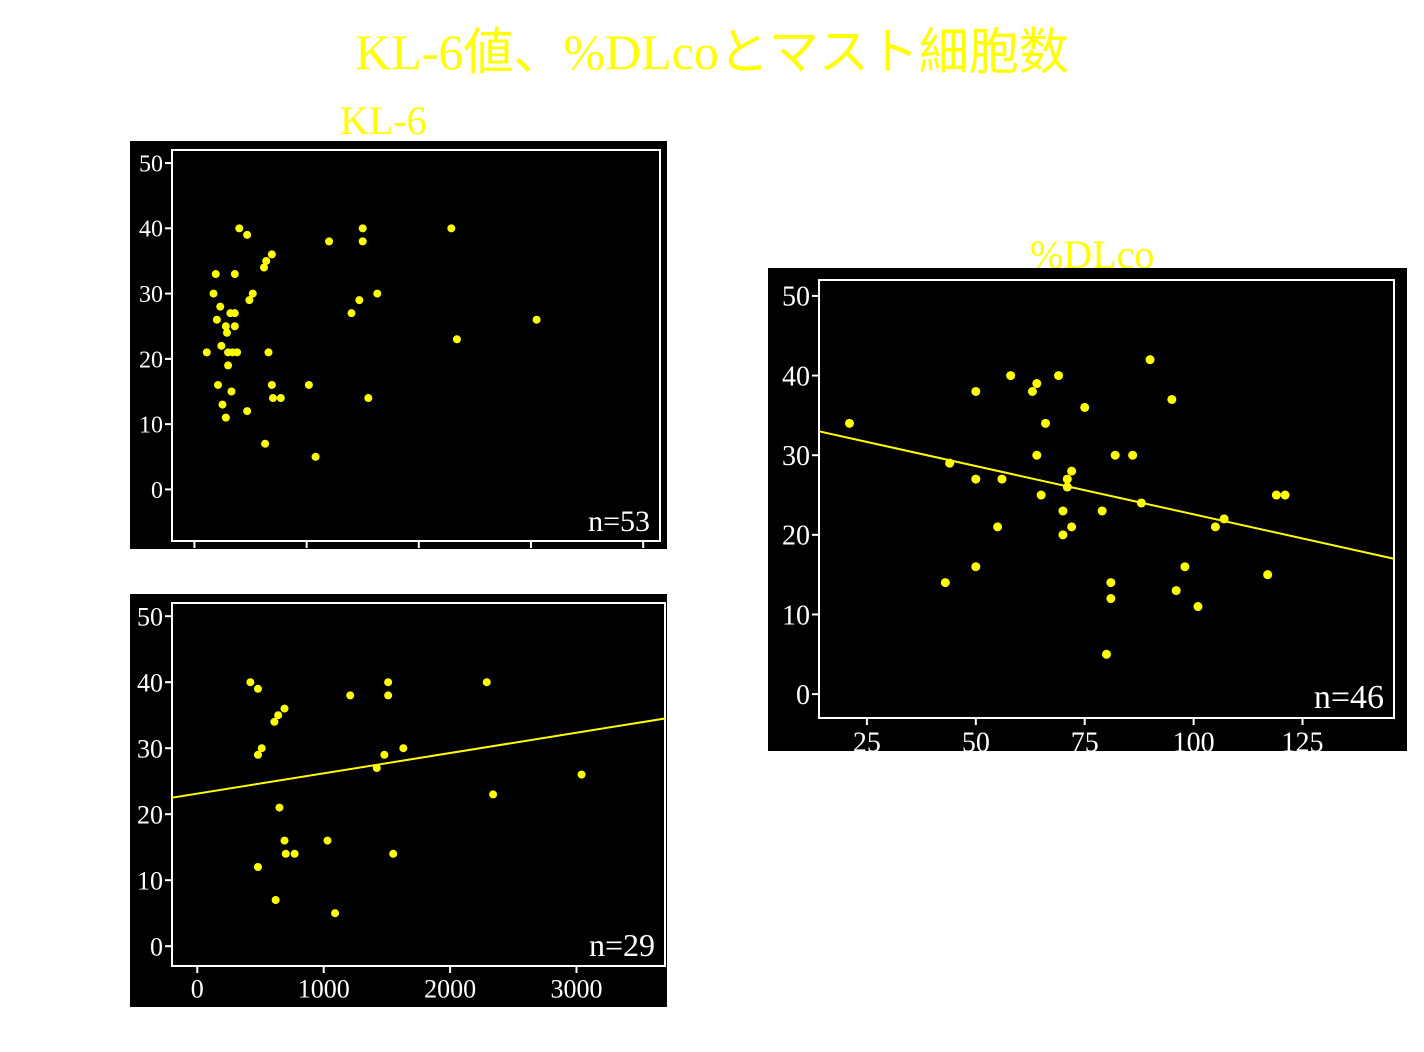 This screenshot has width=1424, height=1052. What do you see at coordinates (1303, 739) in the screenshot?
I see `x-tick-label: 125` at bounding box center [1303, 739].